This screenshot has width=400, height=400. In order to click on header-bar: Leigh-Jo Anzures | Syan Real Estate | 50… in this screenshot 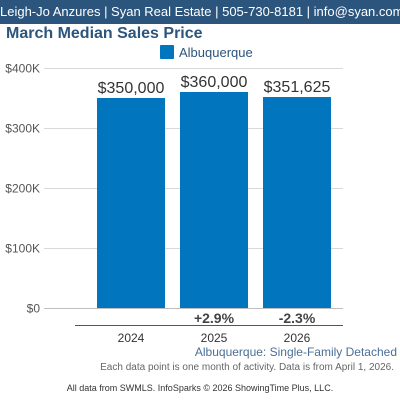, I will do `click(200, 12)`.